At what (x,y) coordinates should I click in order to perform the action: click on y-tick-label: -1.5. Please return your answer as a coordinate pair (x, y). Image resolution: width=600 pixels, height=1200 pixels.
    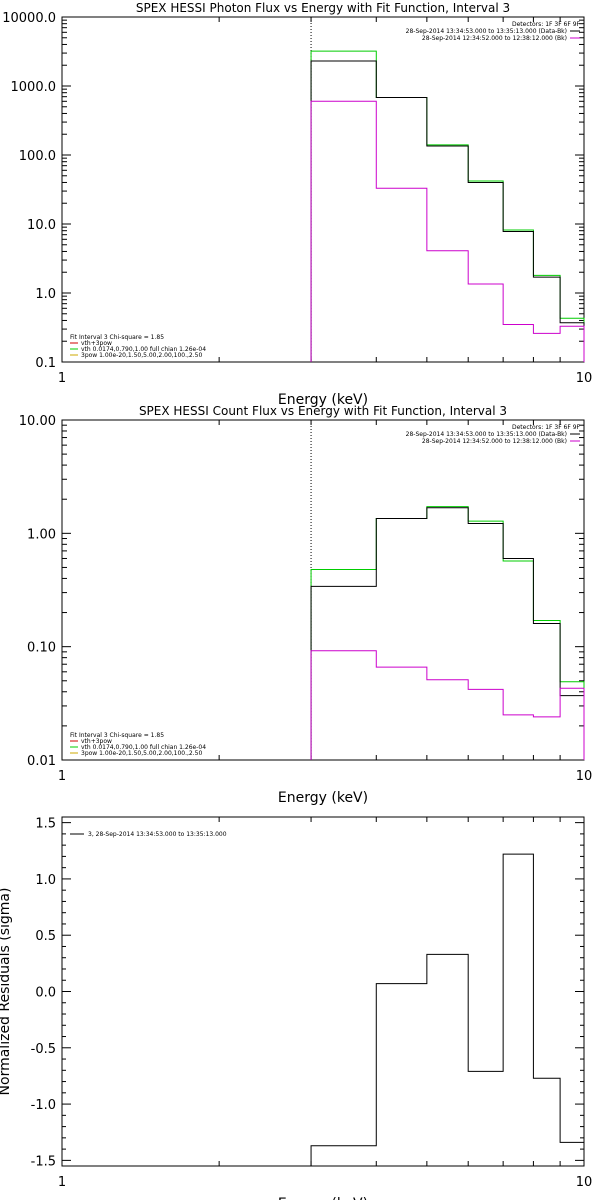
    Looking at the image, I should click on (43, 1161).